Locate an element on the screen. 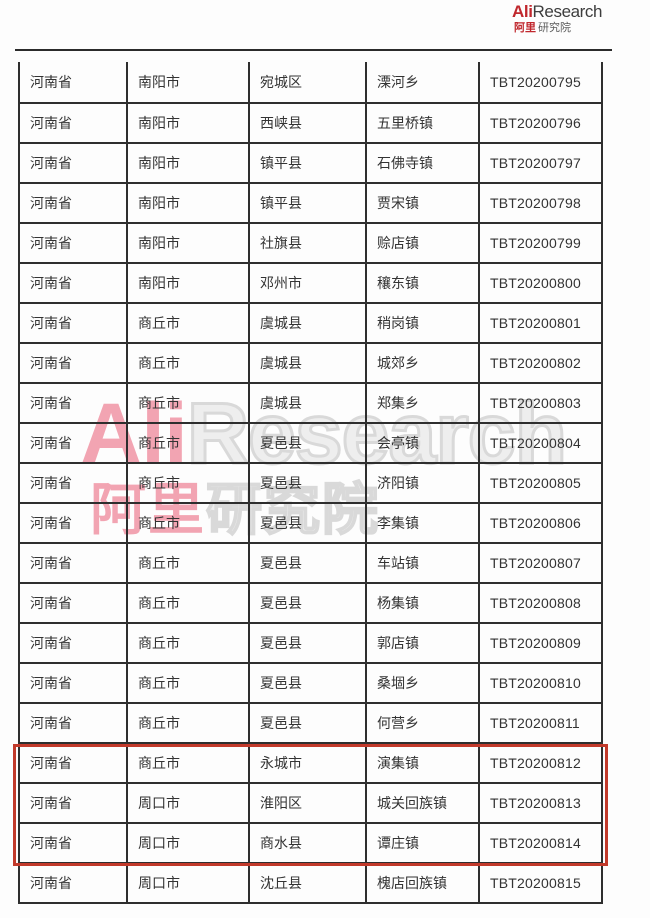 The height and width of the screenshot is (918, 650). table-row: 河南省 南阳市 镇平县 贾宋镇 TBT20200798 is located at coordinates (311, 204).